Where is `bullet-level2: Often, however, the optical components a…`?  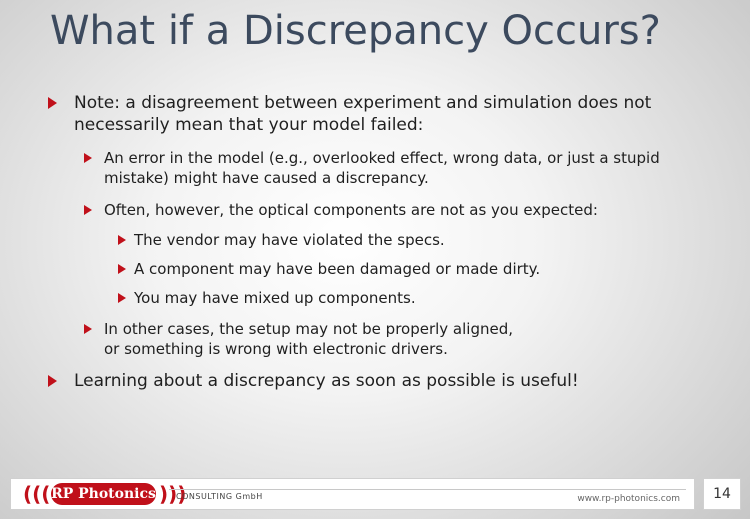
bullet-level2: Often, however, the optical components a… is located at coordinates (394, 210).